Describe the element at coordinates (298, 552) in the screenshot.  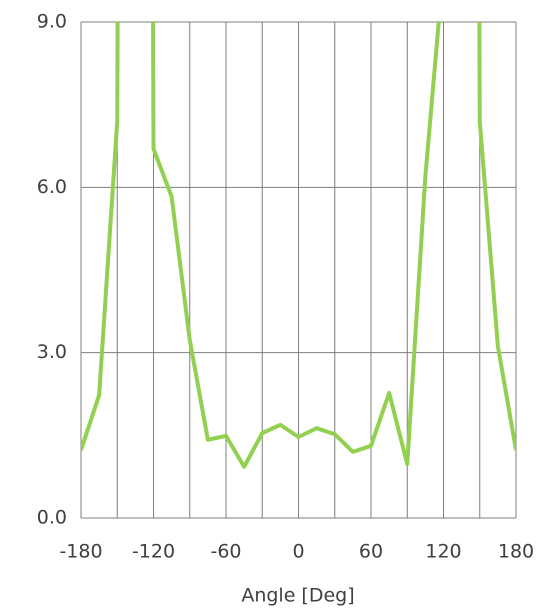
I see `x-tick-label: 0` at that location.